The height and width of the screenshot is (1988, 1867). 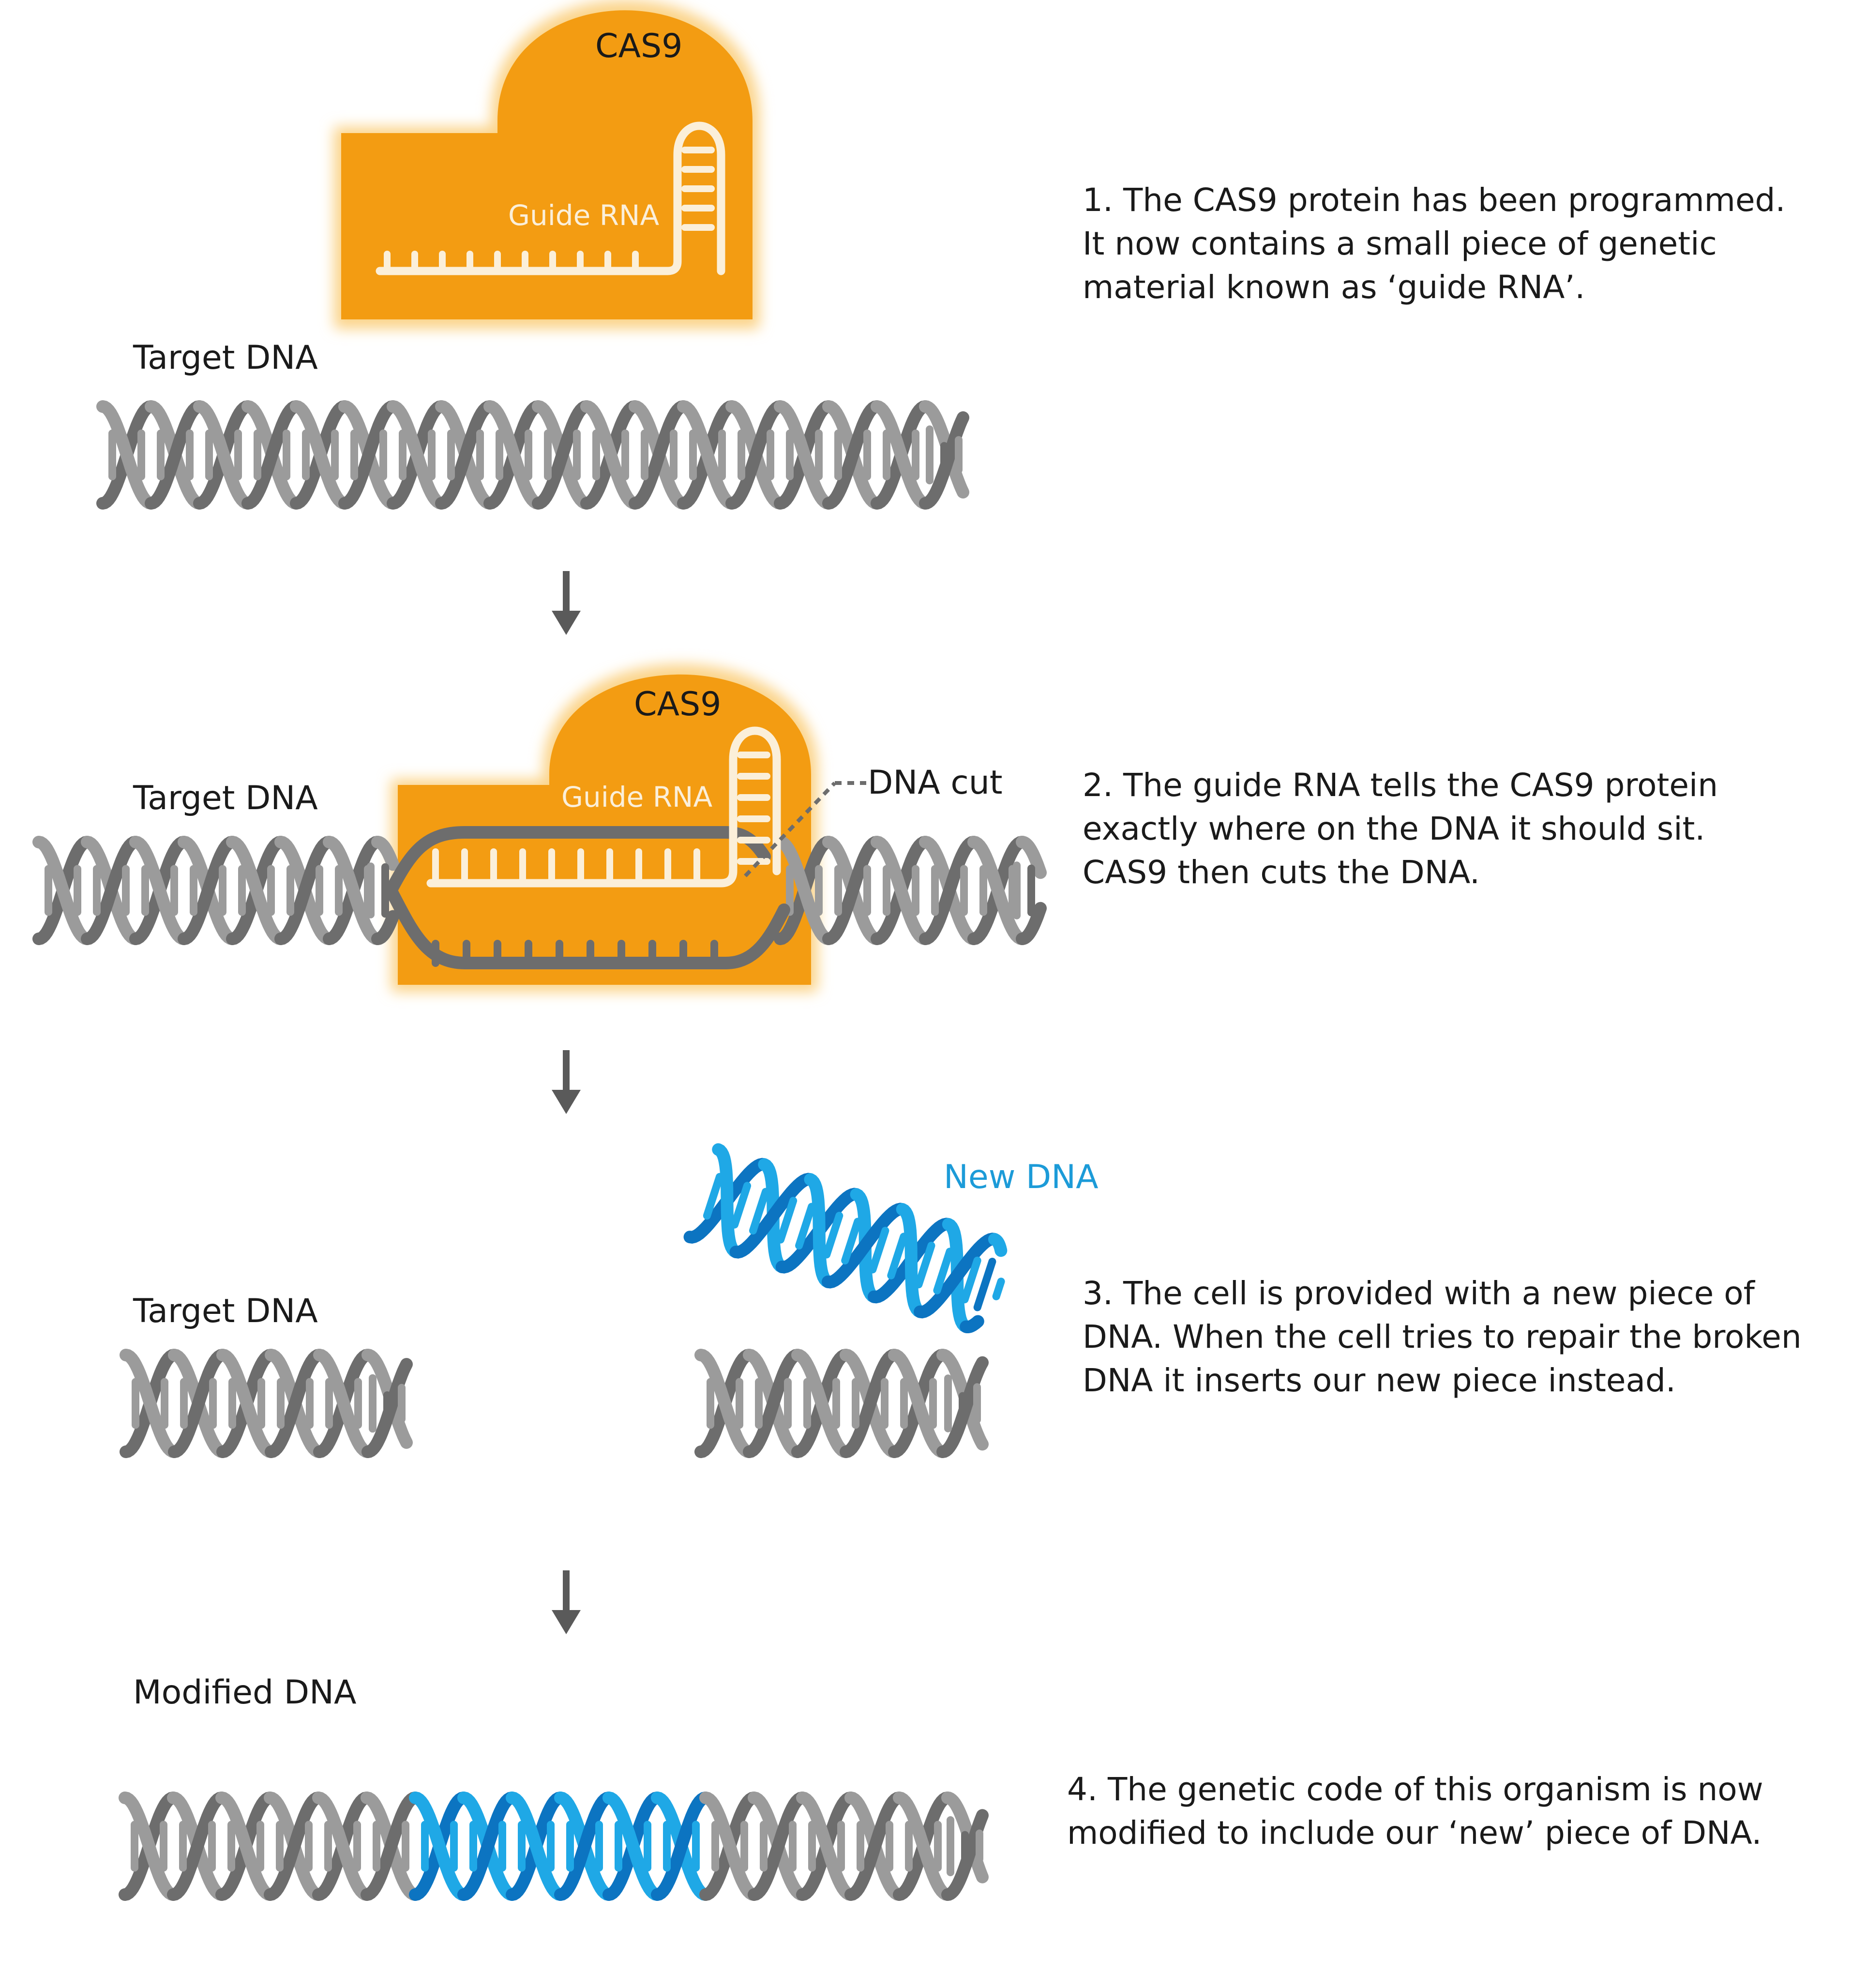 I want to click on target-dna-label-3: Target DNA, so click(x=226, y=1311).